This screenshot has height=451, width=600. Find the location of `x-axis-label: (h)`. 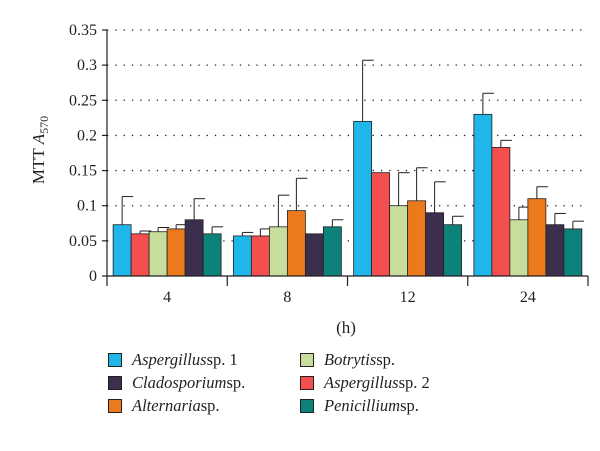

x-axis-label: (h) is located at coordinates (346, 327).